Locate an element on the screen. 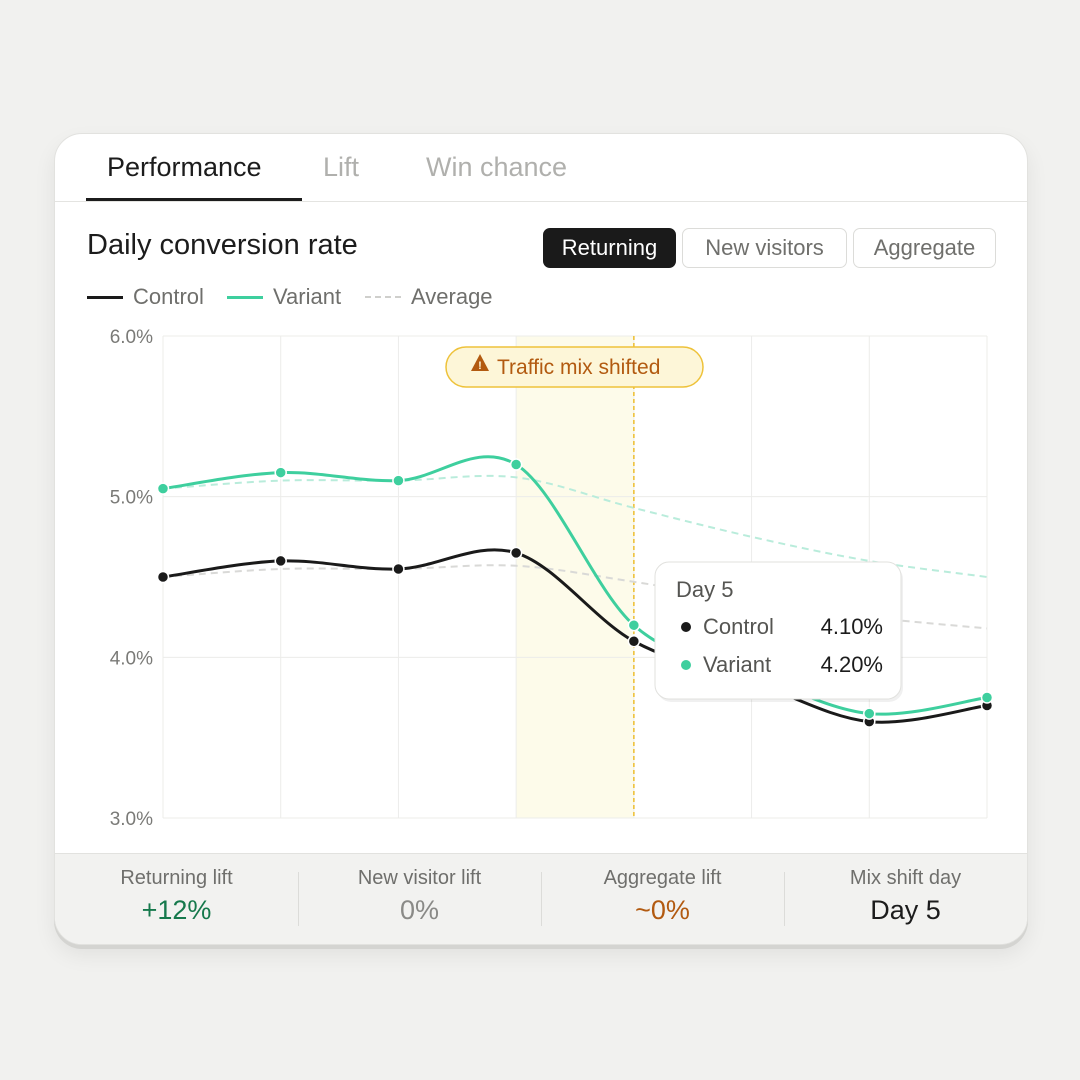 This screenshot has height=1080, width=1080. segment-returning: Returning is located at coordinates (609, 248).